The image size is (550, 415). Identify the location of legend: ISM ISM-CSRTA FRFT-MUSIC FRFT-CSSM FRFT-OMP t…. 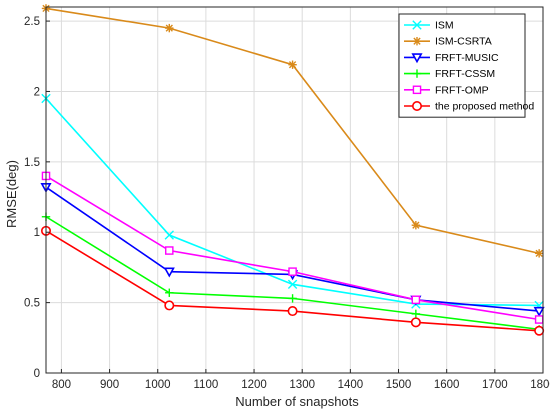
(466, 65).